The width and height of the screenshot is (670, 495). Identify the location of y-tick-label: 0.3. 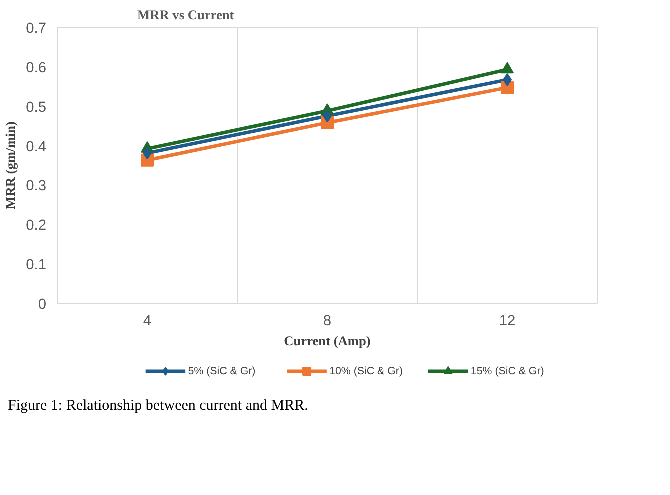
(36, 186).